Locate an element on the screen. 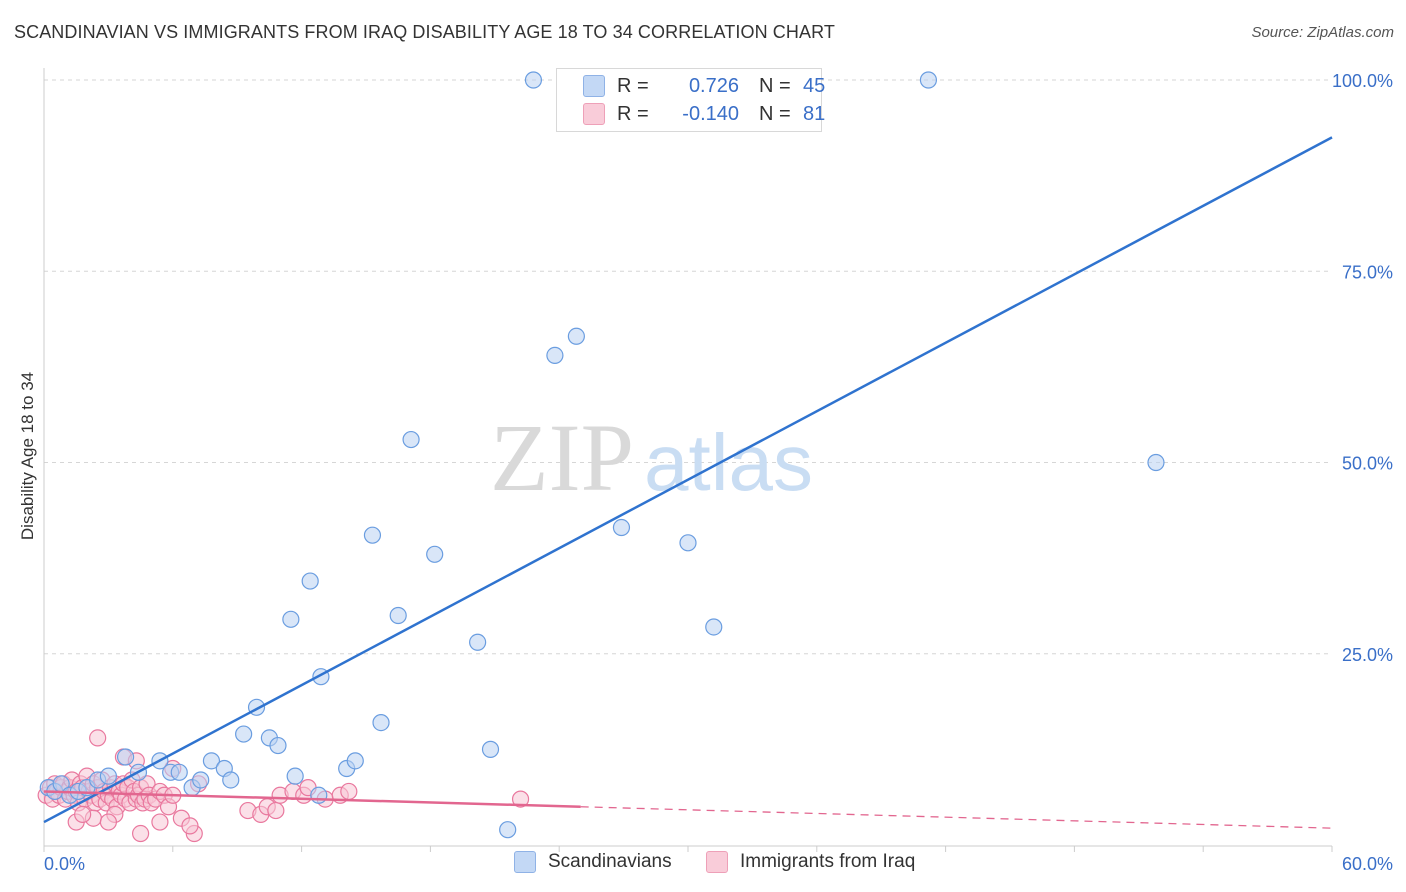 Image resolution: width=1406 pixels, height=892 pixels. legend-r-value: 0.726 is located at coordinates (713, 85).